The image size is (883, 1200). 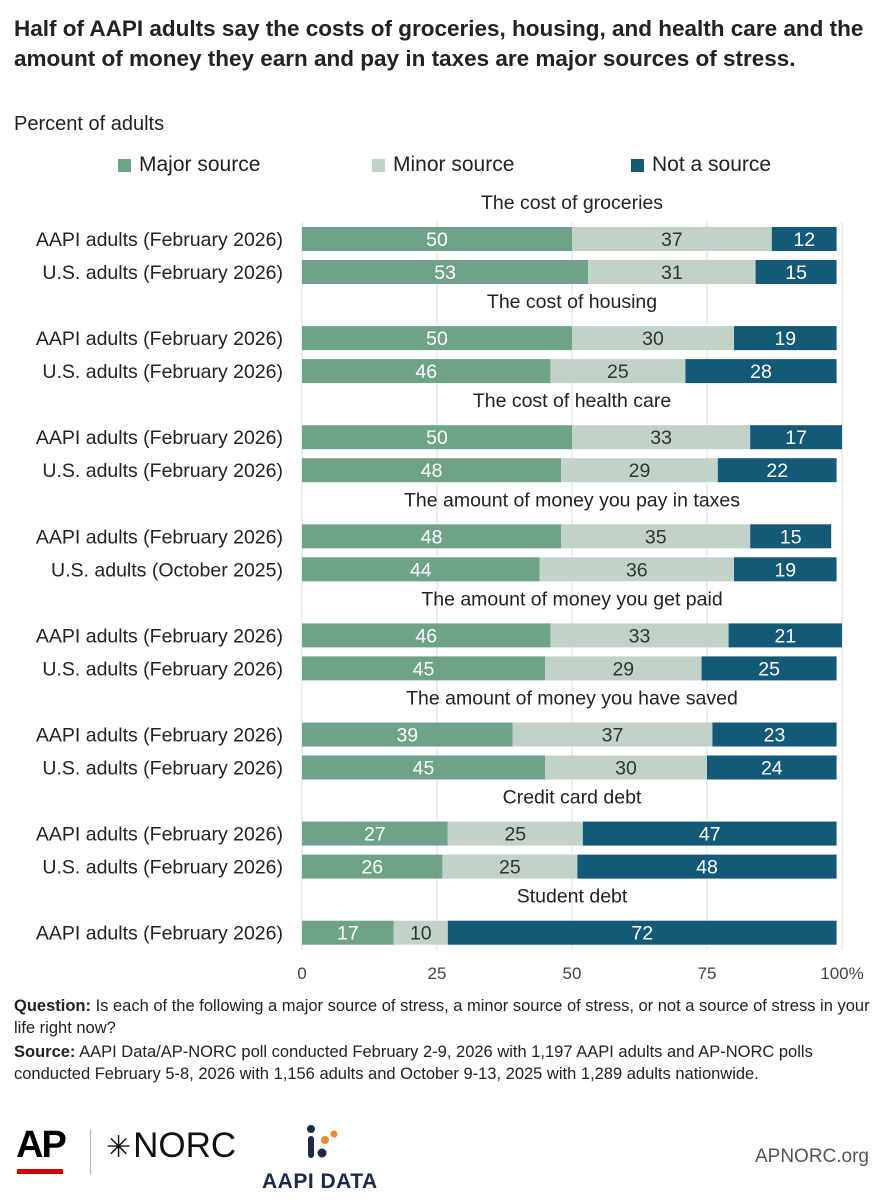 I want to click on data-label: 23, so click(x=775, y=736).